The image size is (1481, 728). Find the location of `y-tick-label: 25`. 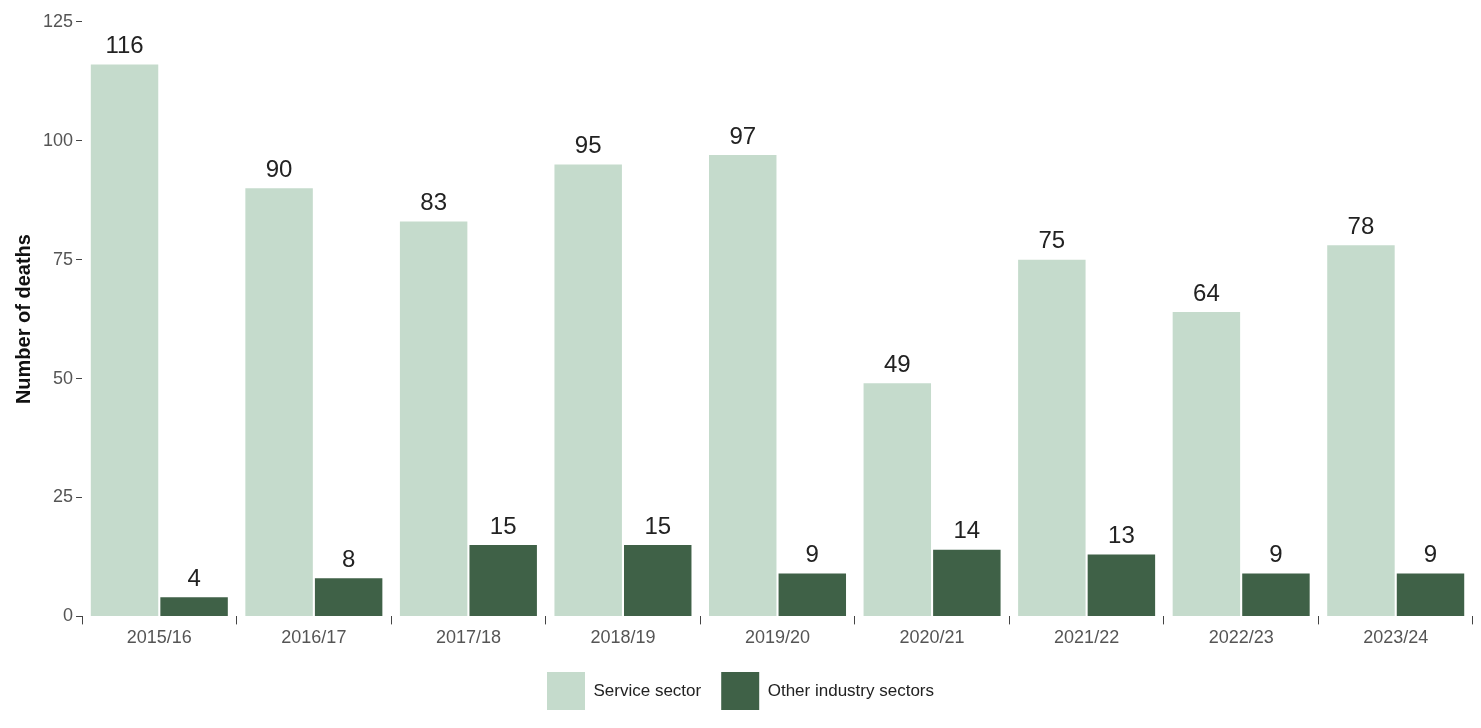

y-tick-label: 25 is located at coordinates (63, 496).